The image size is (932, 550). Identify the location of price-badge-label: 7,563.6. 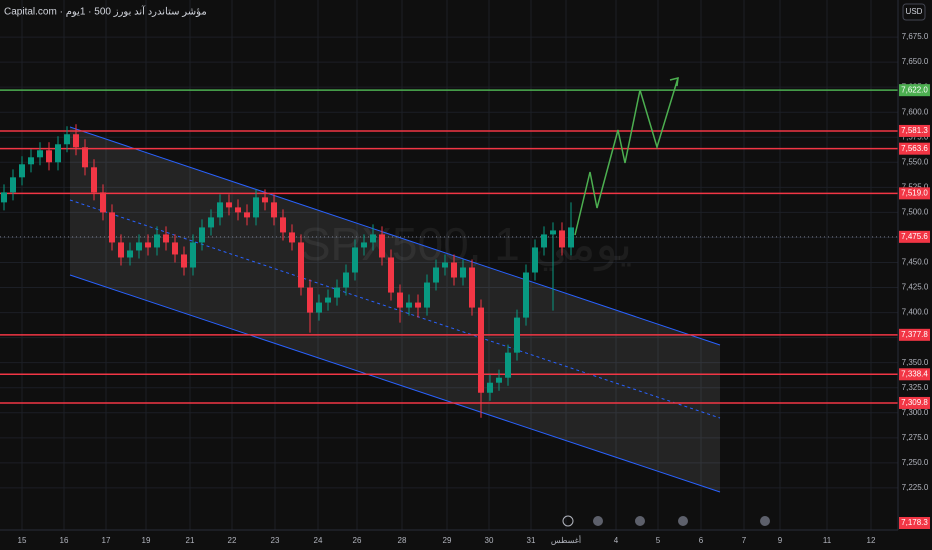
(914, 148).